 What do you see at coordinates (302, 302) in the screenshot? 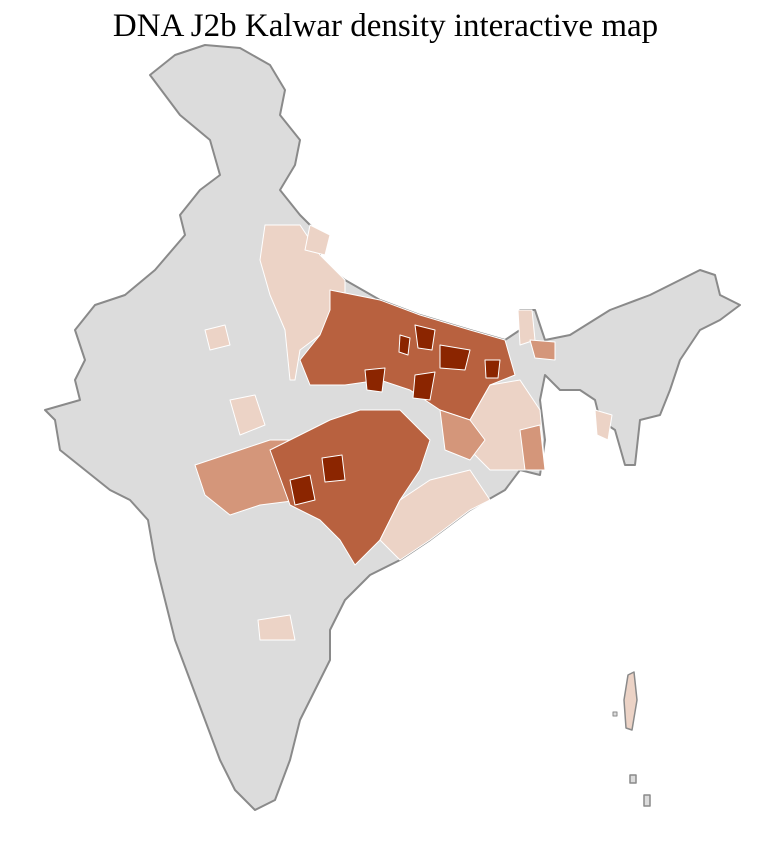
I see `region-up-west` at bounding box center [302, 302].